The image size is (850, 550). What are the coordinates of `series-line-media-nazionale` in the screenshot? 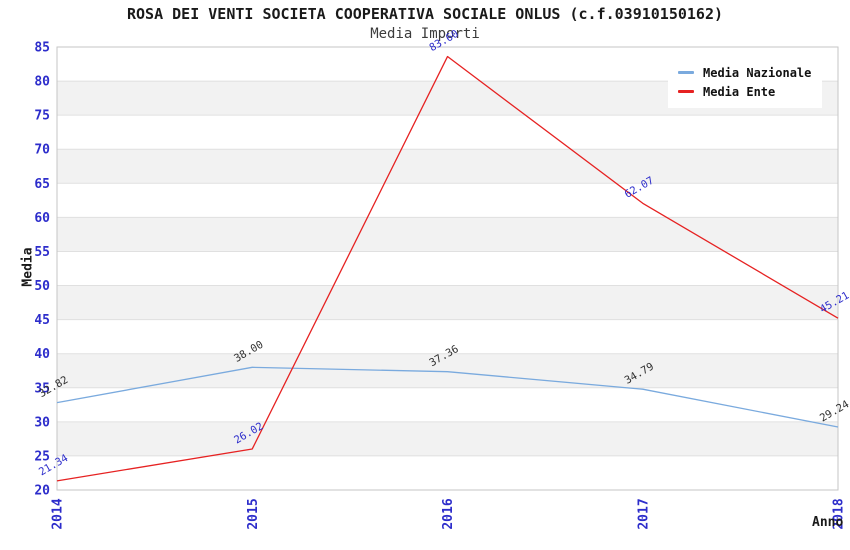 It's located at (447, 397).